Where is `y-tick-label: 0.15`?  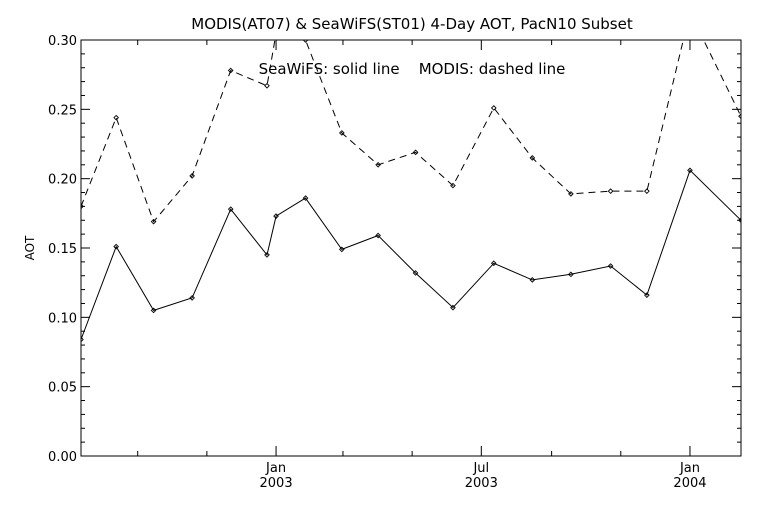 y-tick-label: 0.15 is located at coordinates (62, 249).